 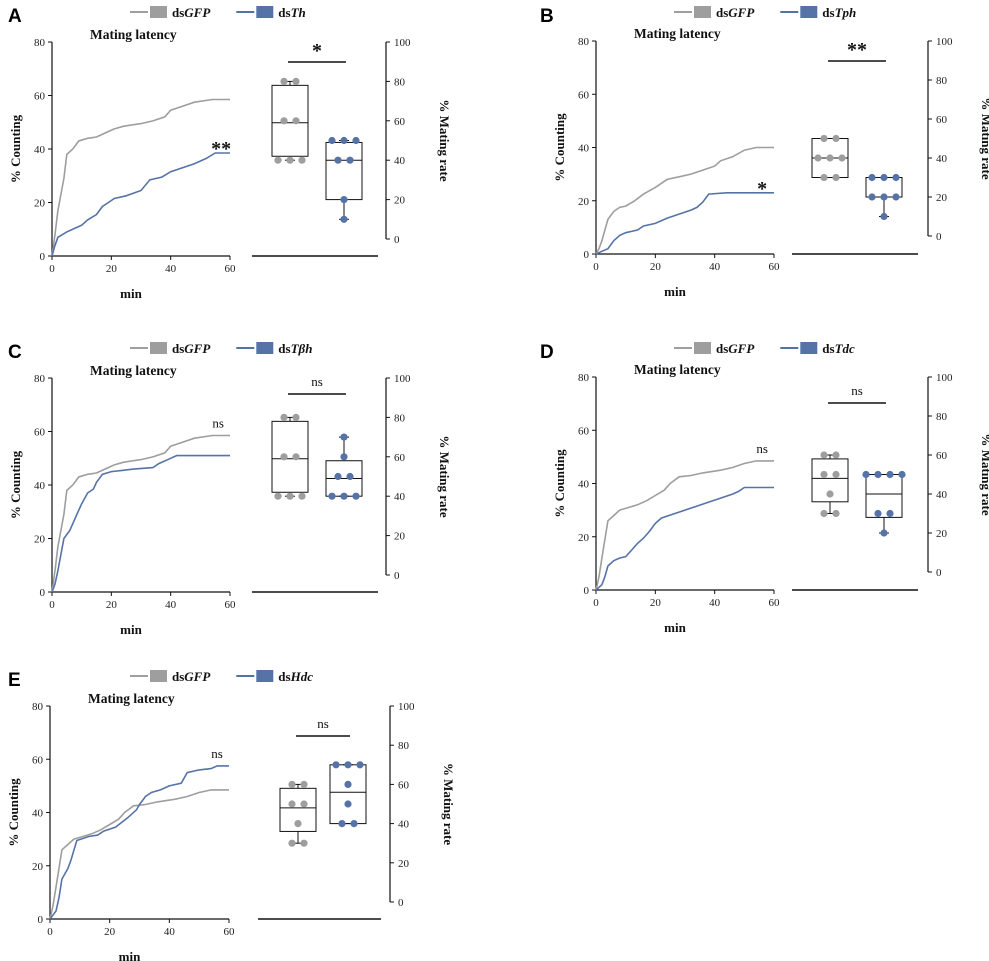 What do you see at coordinates (317, 51) in the screenshot?
I see `bracket-significance: *` at bounding box center [317, 51].